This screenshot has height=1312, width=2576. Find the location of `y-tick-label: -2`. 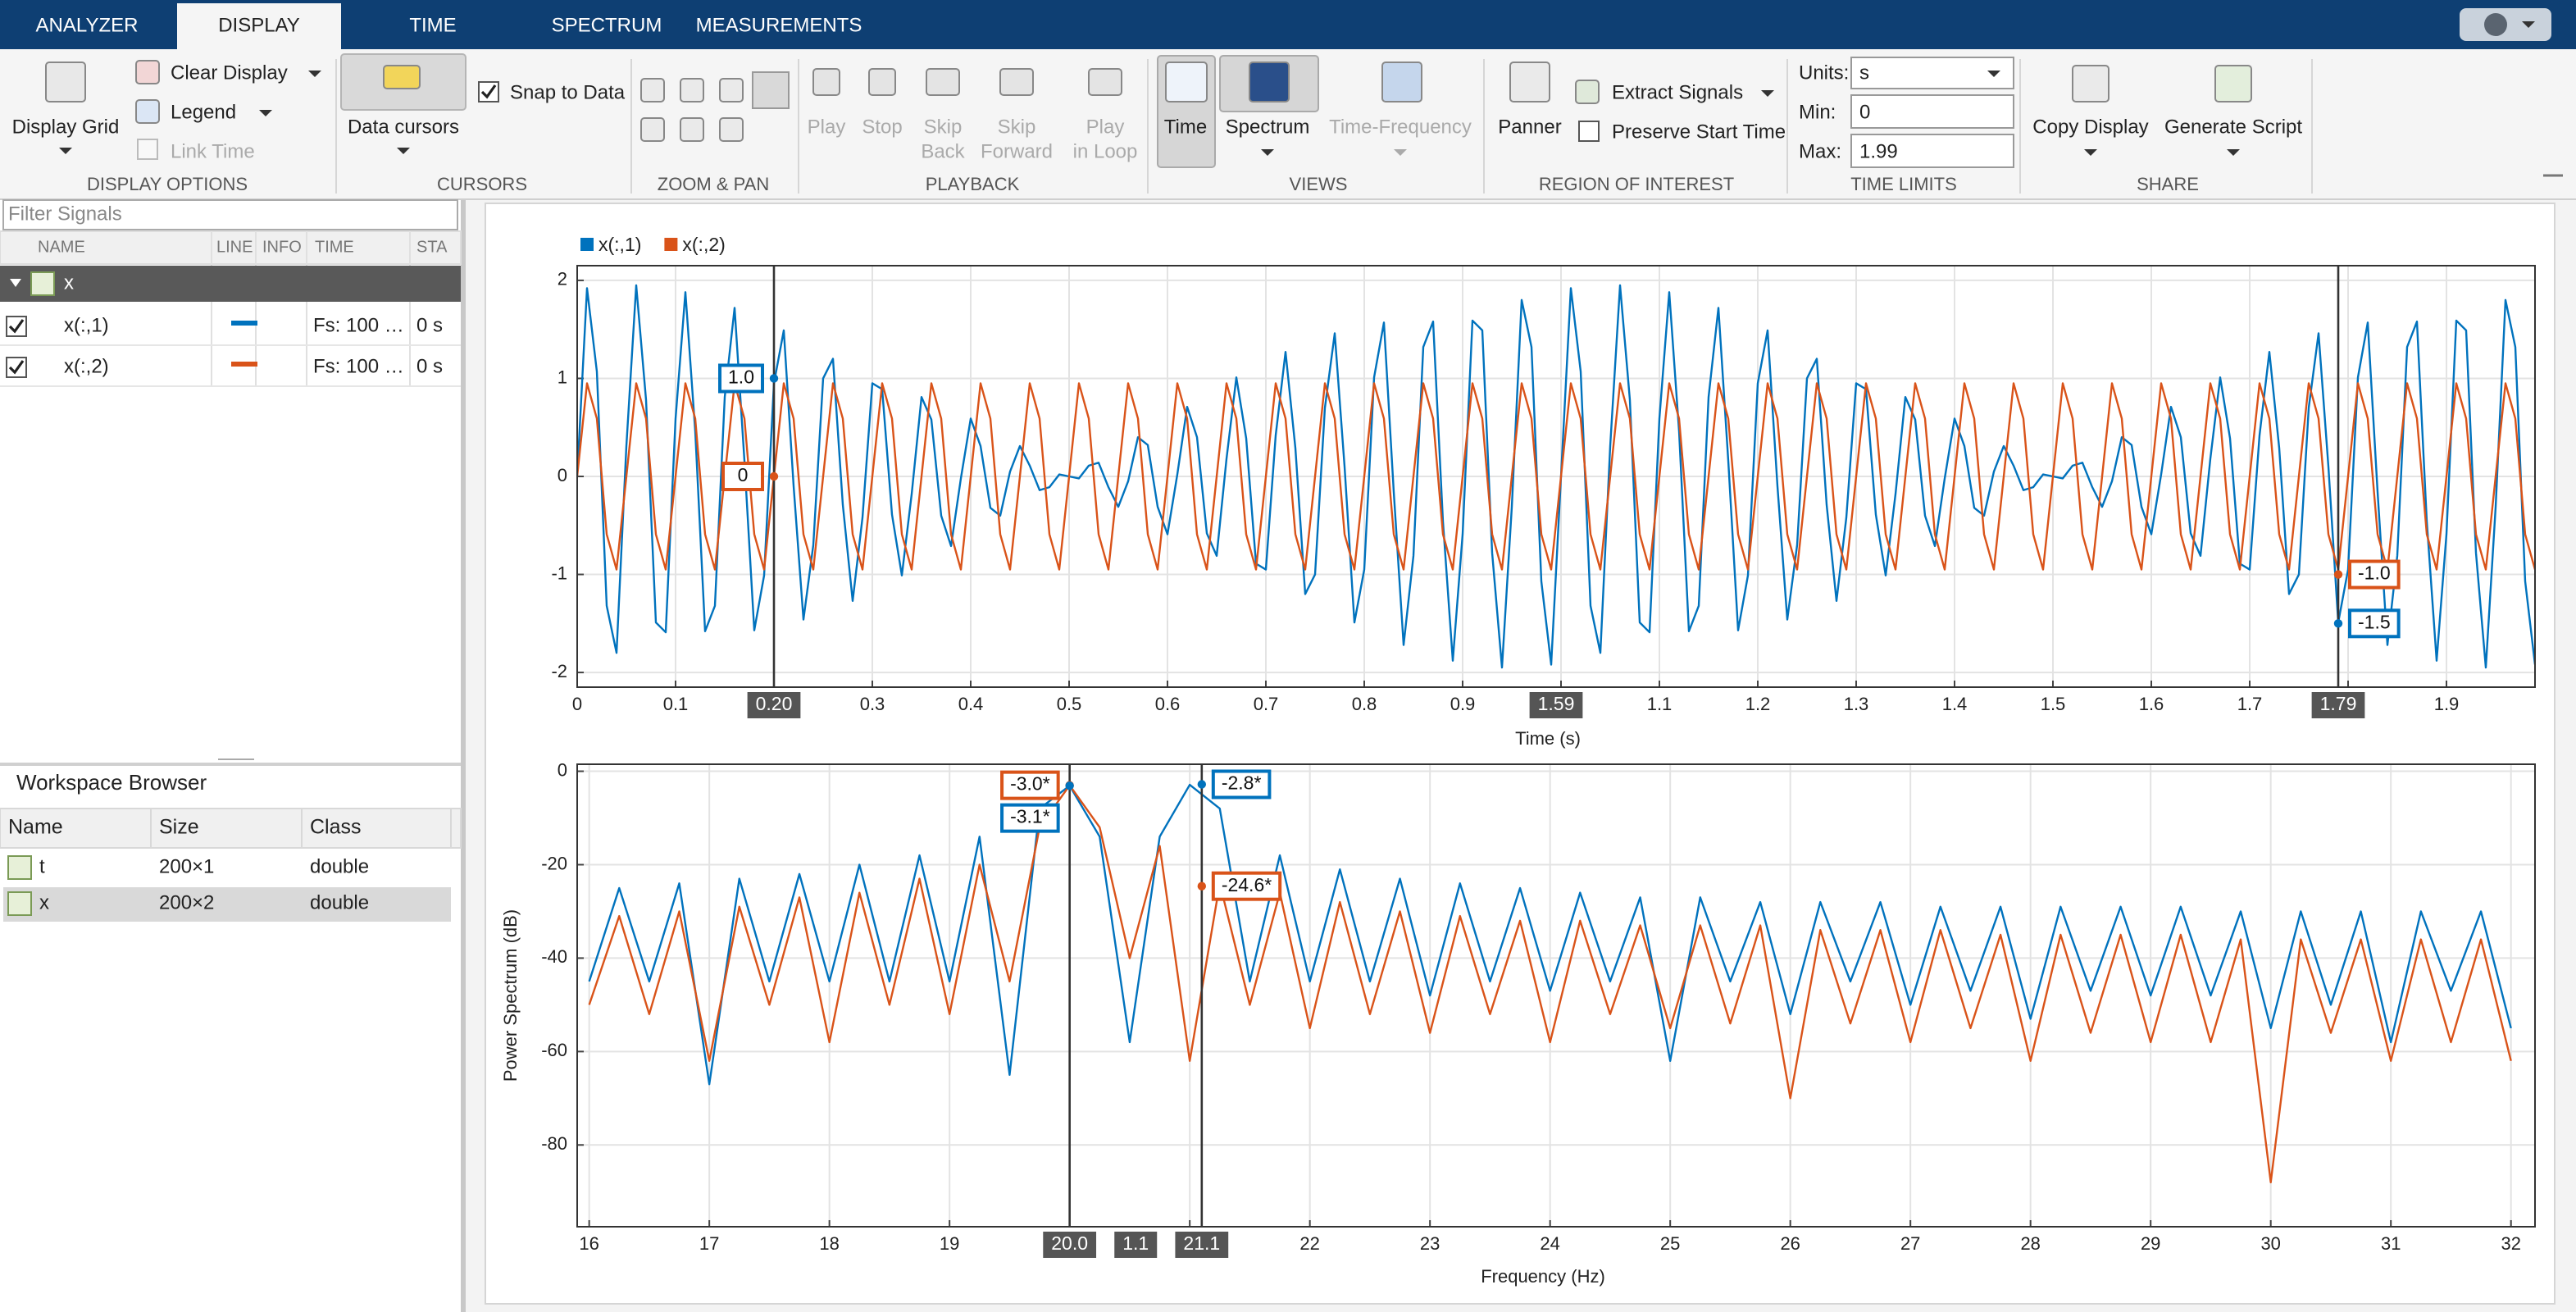

y-tick-label: -2 is located at coordinates (559, 671).